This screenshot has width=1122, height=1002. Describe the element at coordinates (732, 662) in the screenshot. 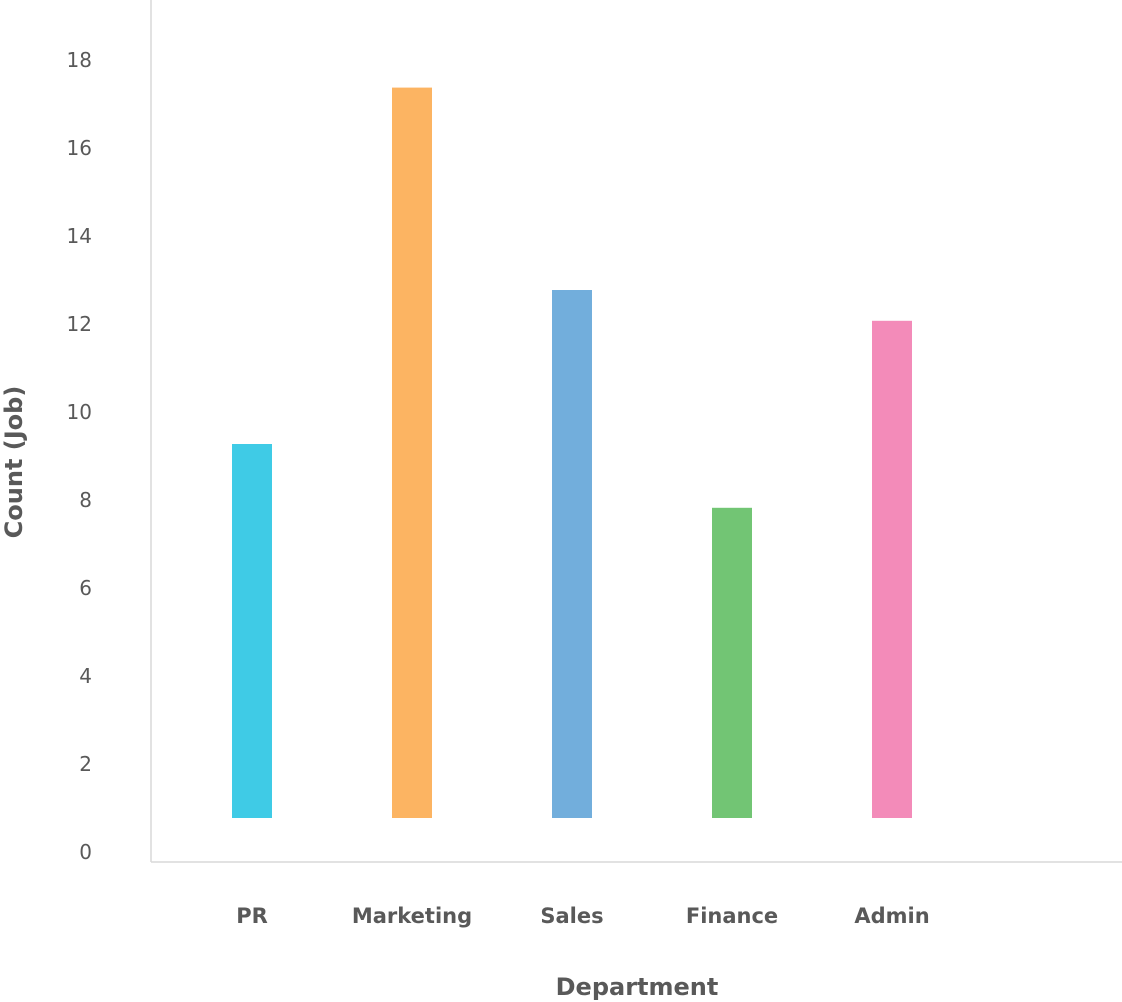

I see `bar-finance` at that location.